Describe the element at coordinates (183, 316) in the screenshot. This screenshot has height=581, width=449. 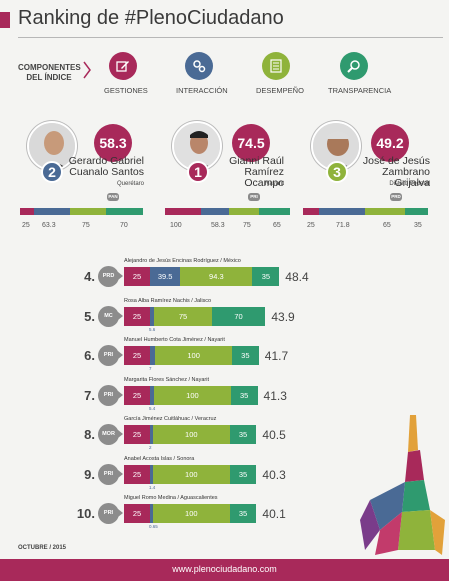
I see `bar-segment-desempeño: 75` at that location.